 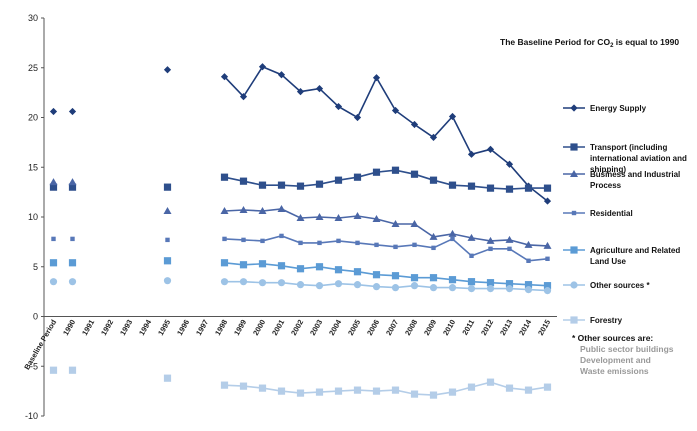 I want to click on x-tick-label: 2009, so click(x=430, y=327).